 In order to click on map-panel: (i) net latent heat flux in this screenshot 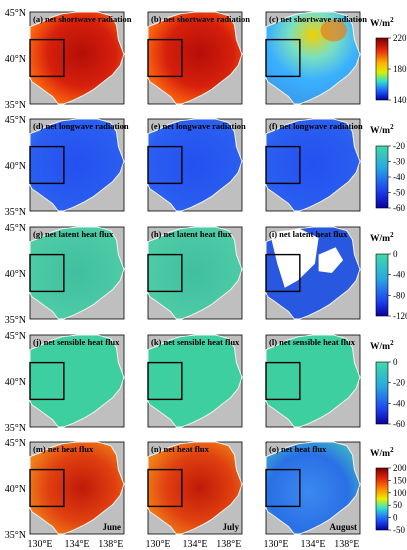, I will do `click(313, 273)`.